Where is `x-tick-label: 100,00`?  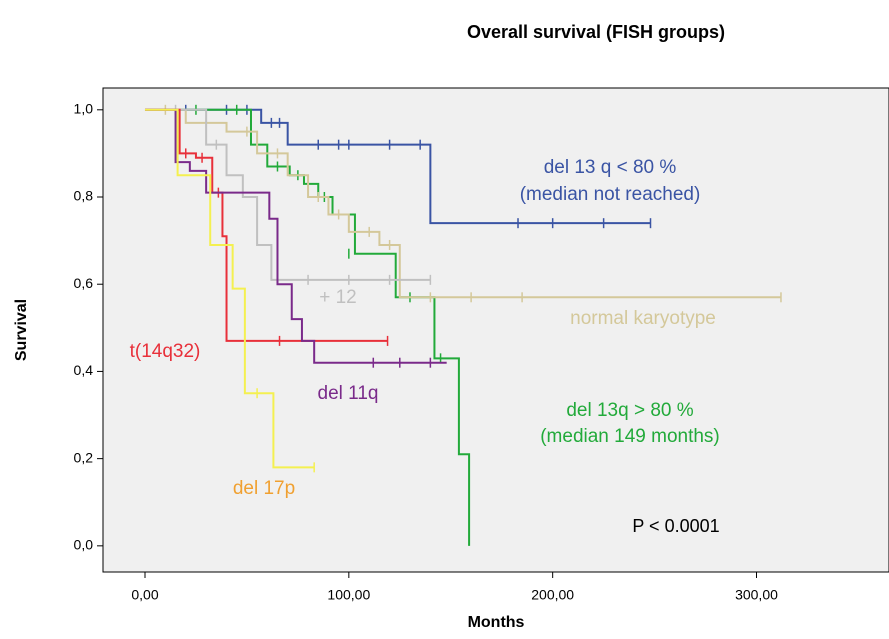 x-tick-label: 100,00 is located at coordinates (348, 595).